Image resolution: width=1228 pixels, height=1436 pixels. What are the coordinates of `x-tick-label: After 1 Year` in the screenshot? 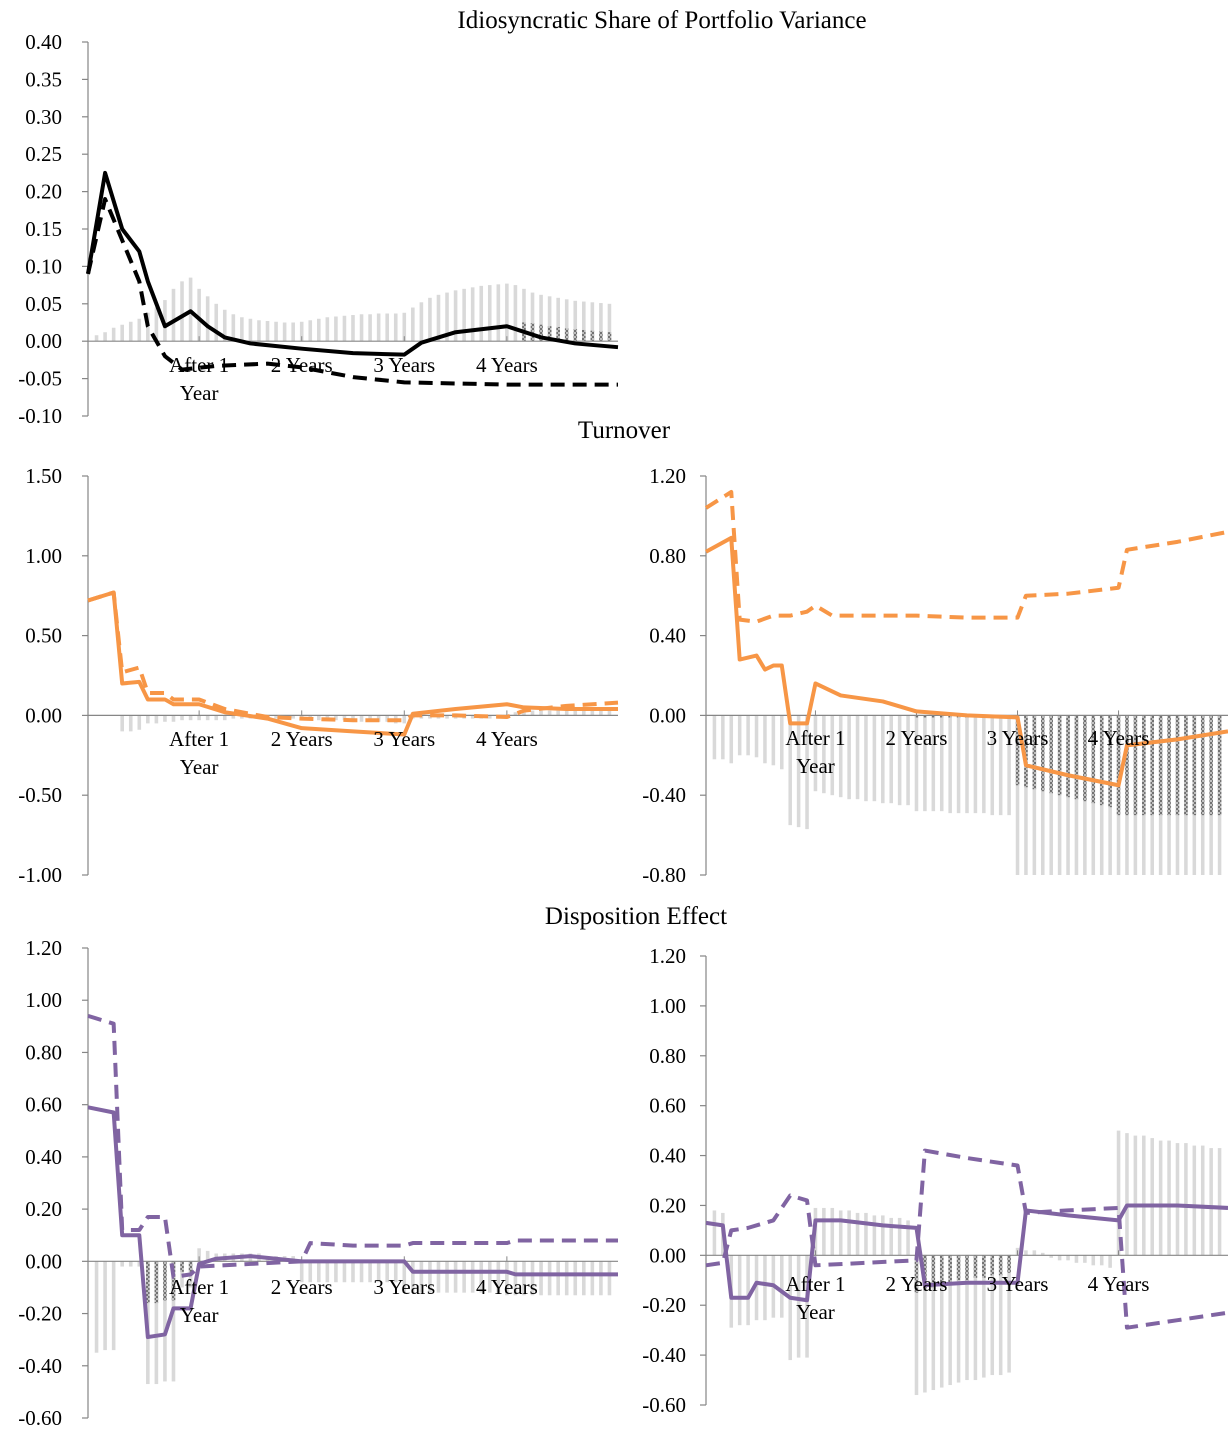 It's located at (199, 379).